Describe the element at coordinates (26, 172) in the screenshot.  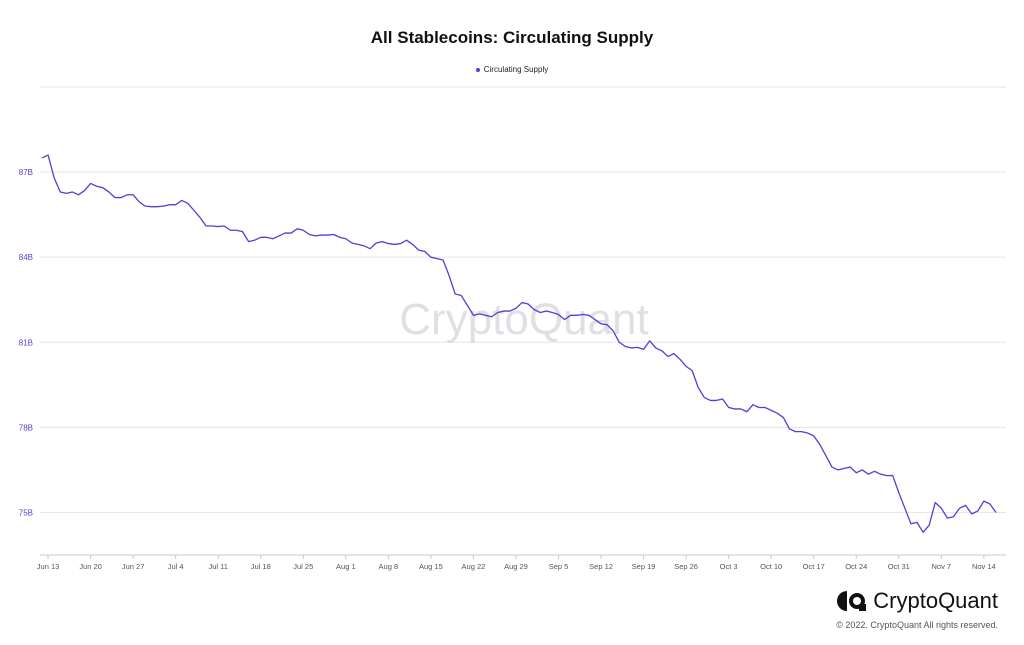
I see `y-tick-label: 87B` at that location.